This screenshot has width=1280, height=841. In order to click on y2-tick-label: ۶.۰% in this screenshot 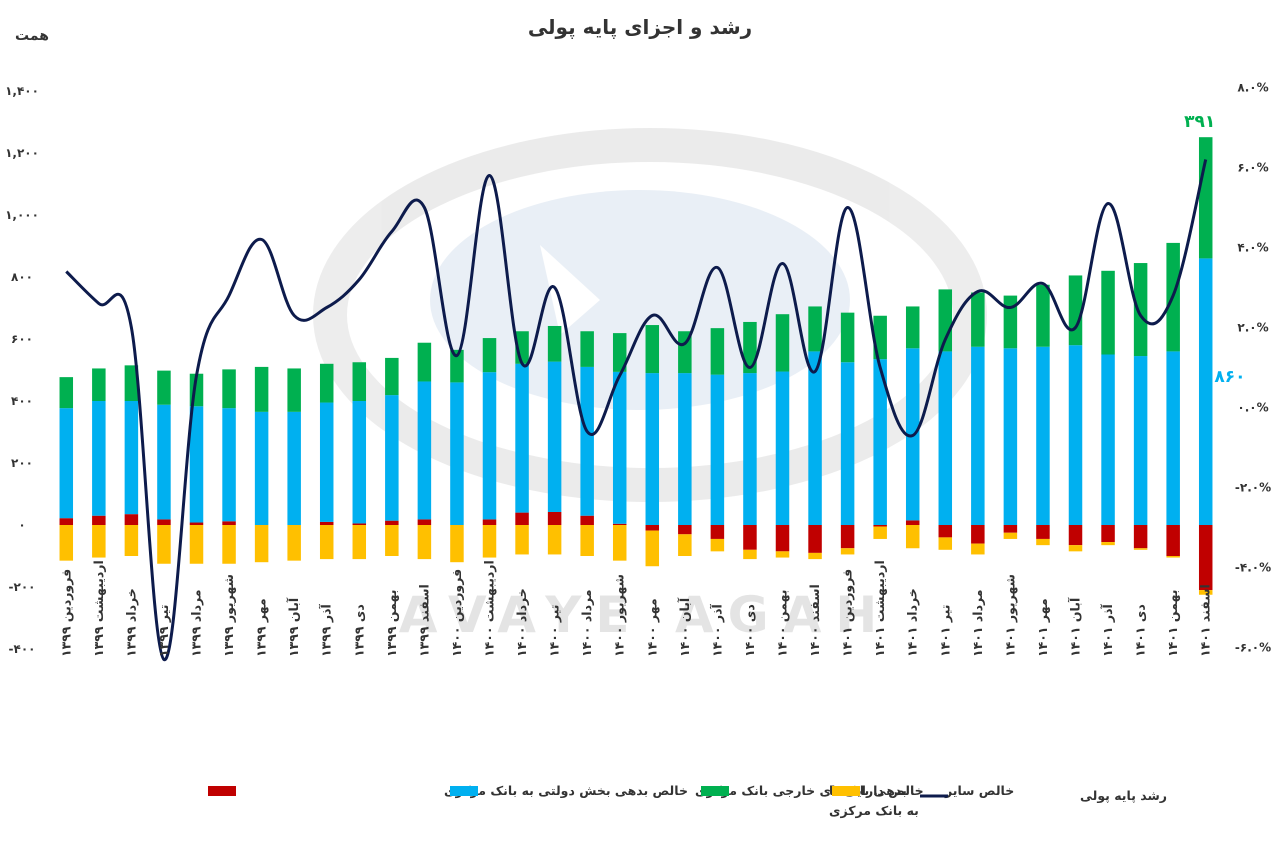, I will do `click(1252, 168)`.